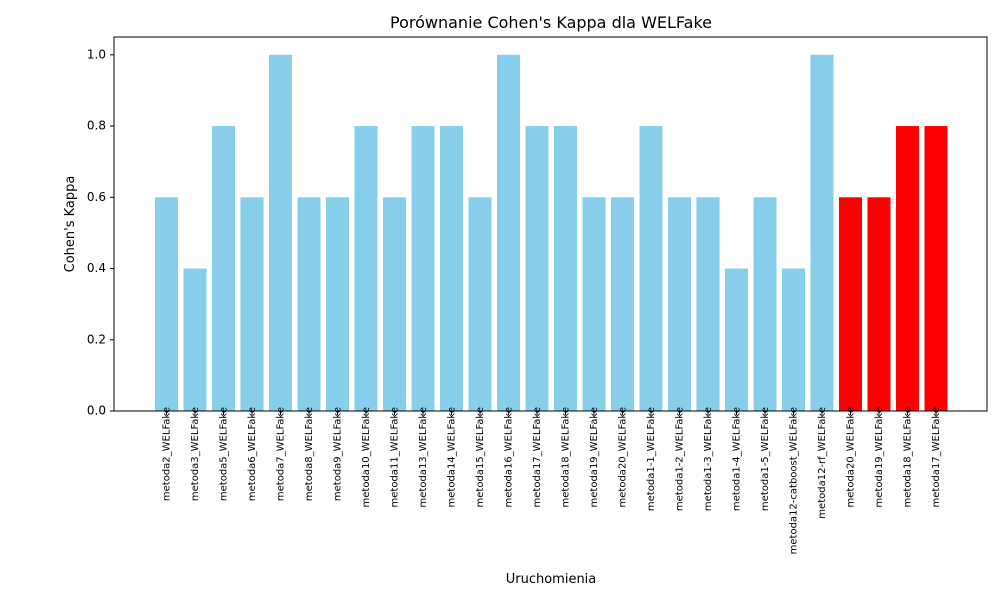 The image size is (1000, 600). Describe the element at coordinates (480, 457) in the screenshot. I see `x-tick-label: metoda15_WELFake` at that location.